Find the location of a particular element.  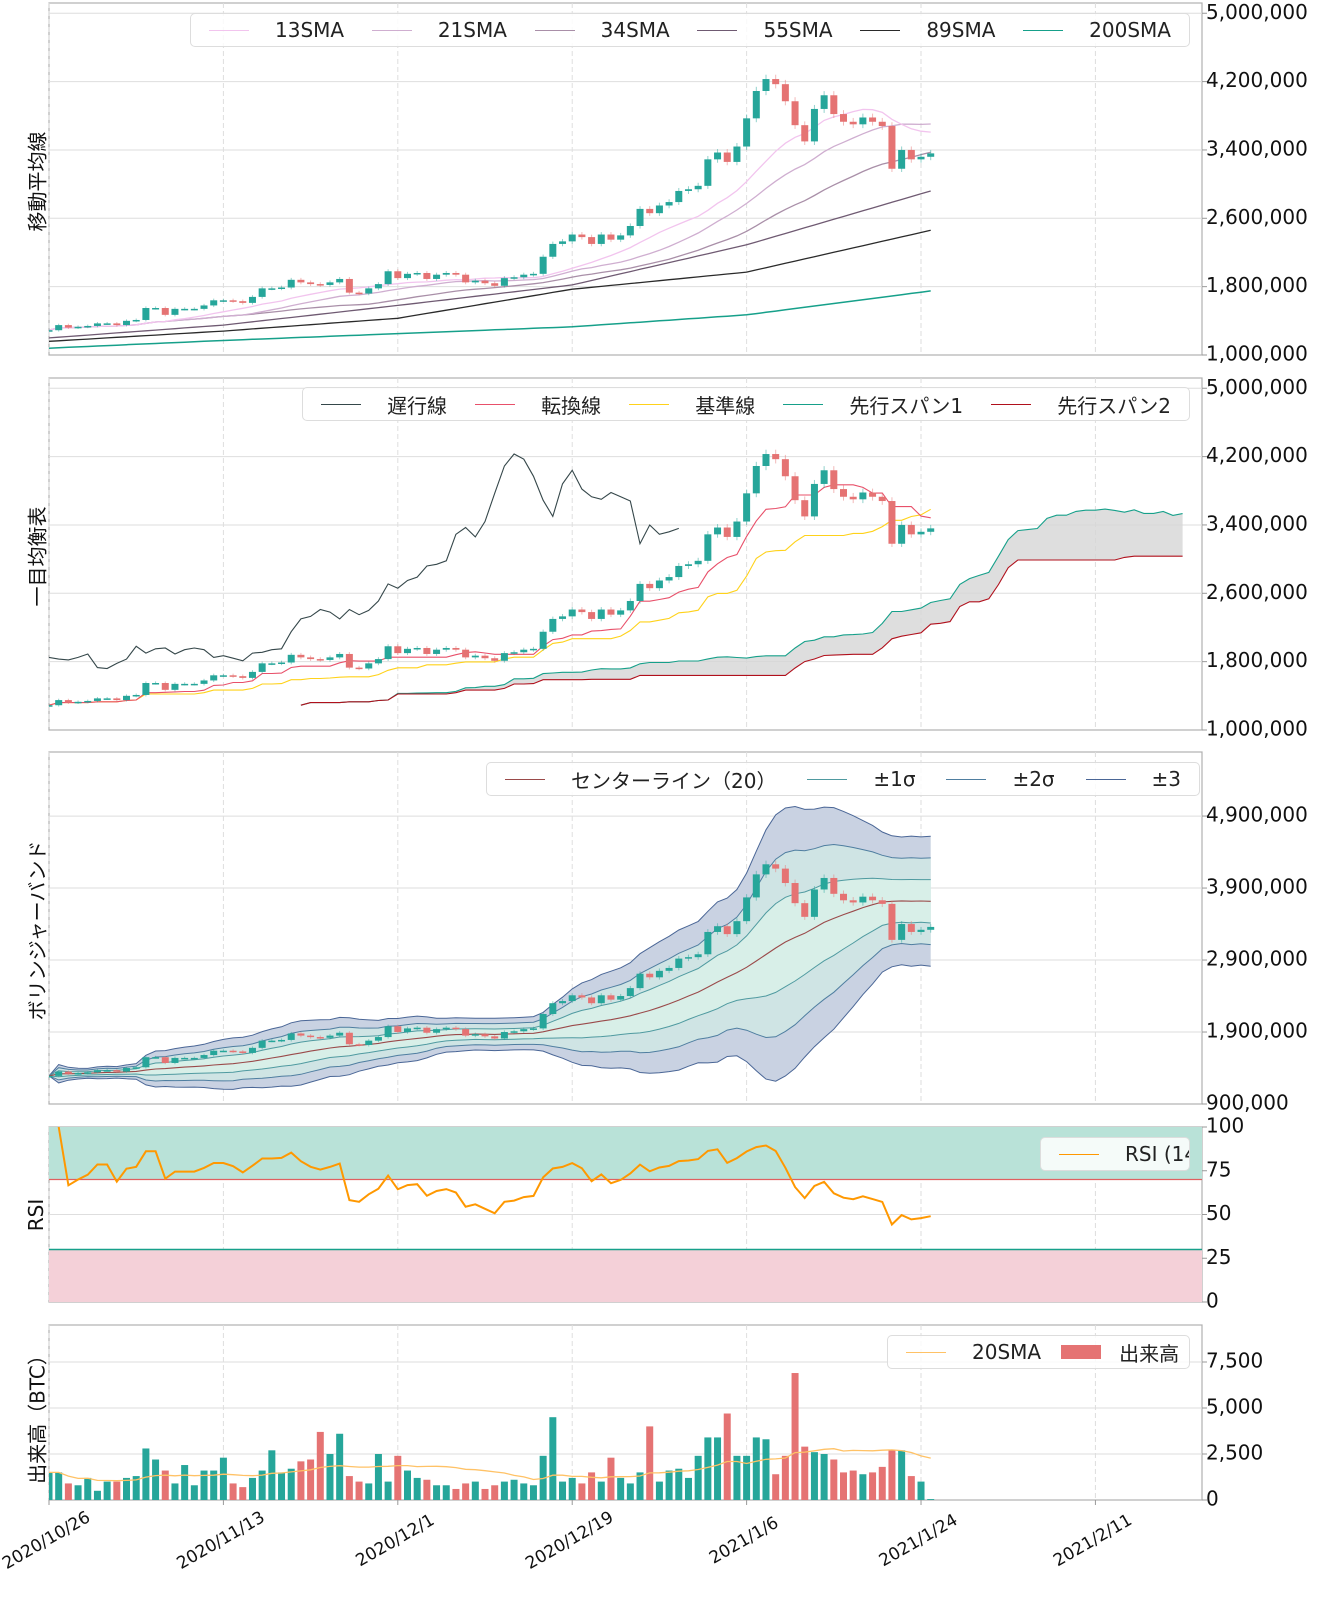

y-tick-label: 3,400,000 is located at coordinates (1257, 148).